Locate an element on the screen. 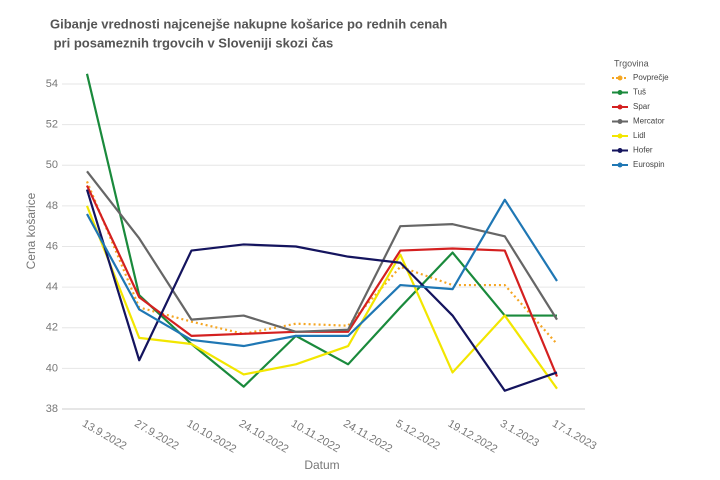  y-tick-label: 50 is located at coordinates (52, 165).